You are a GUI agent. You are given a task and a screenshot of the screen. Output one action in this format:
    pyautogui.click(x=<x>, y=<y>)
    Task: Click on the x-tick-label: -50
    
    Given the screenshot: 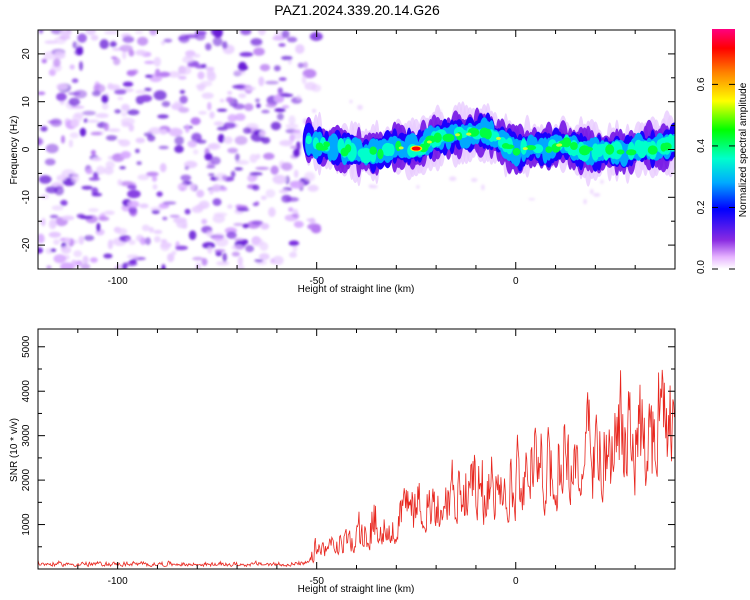 What is the action you would take?
    pyautogui.click(x=316, y=581)
    